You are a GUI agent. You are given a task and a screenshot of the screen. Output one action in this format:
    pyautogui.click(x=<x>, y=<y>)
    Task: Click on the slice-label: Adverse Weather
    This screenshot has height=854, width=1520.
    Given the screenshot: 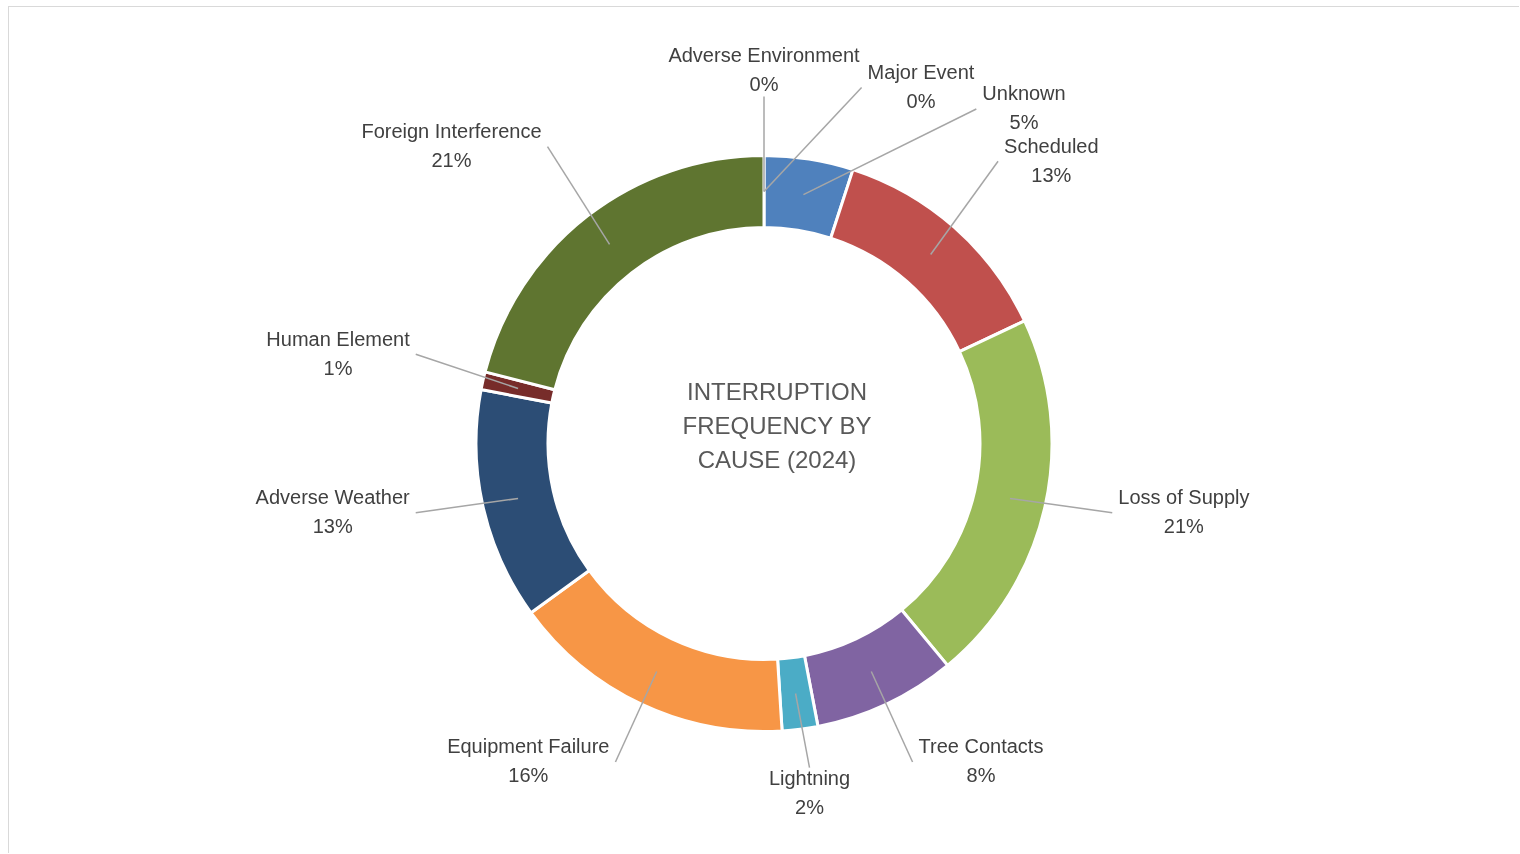 What is the action you would take?
    pyautogui.click(x=333, y=497)
    